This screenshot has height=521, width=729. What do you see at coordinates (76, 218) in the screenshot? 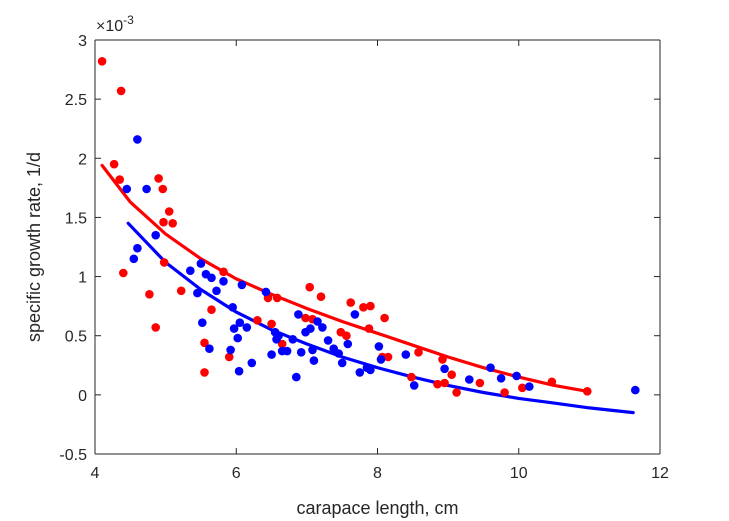
I see `y-tick-label: 1.5` at bounding box center [76, 218].